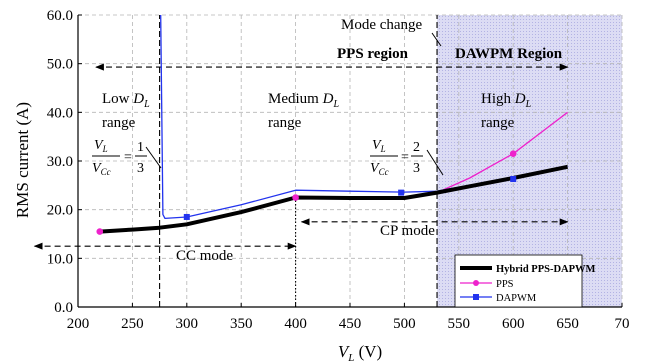 Image resolution: width=659 pixels, height=363 pixels. I want to click on x-tick-label: 300, so click(187, 324).